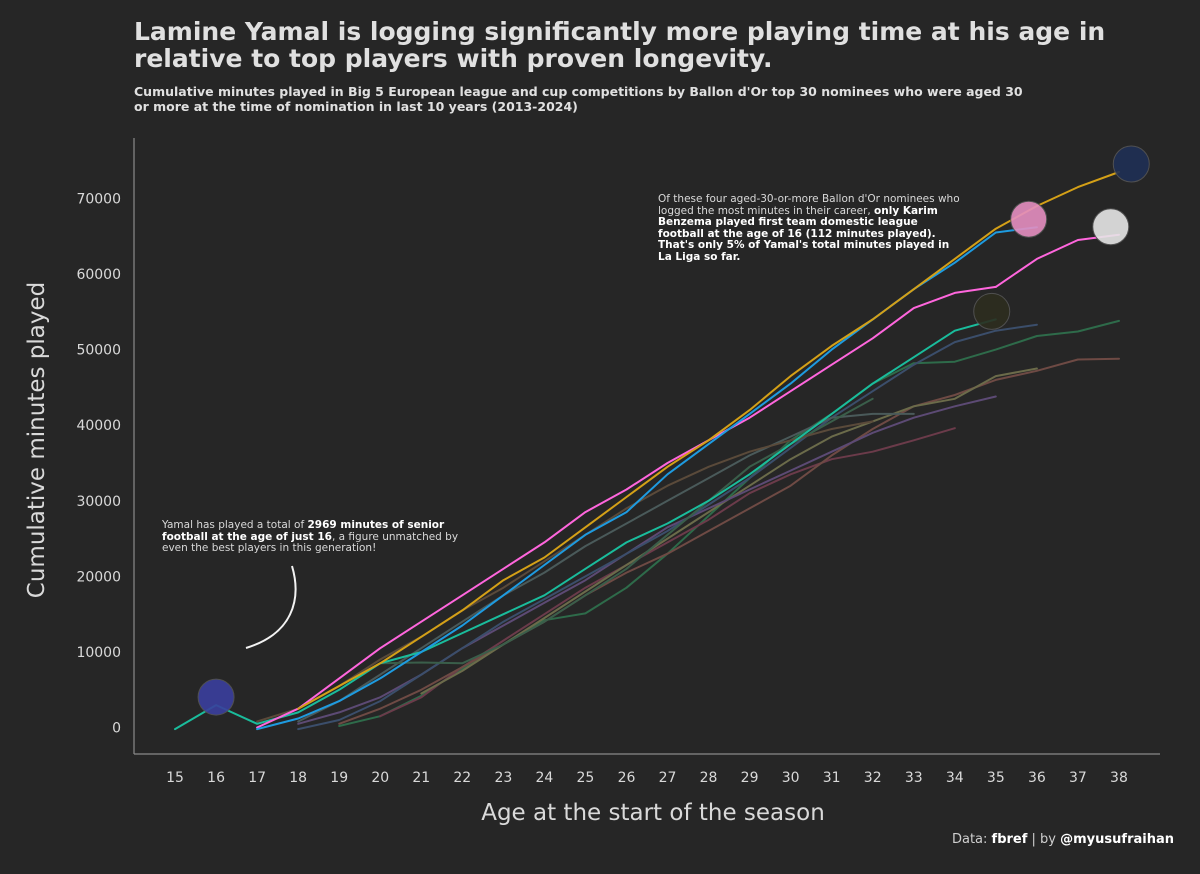  What do you see at coordinates (298, 778) in the screenshot?
I see `x-tick-label: 18` at bounding box center [298, 778].